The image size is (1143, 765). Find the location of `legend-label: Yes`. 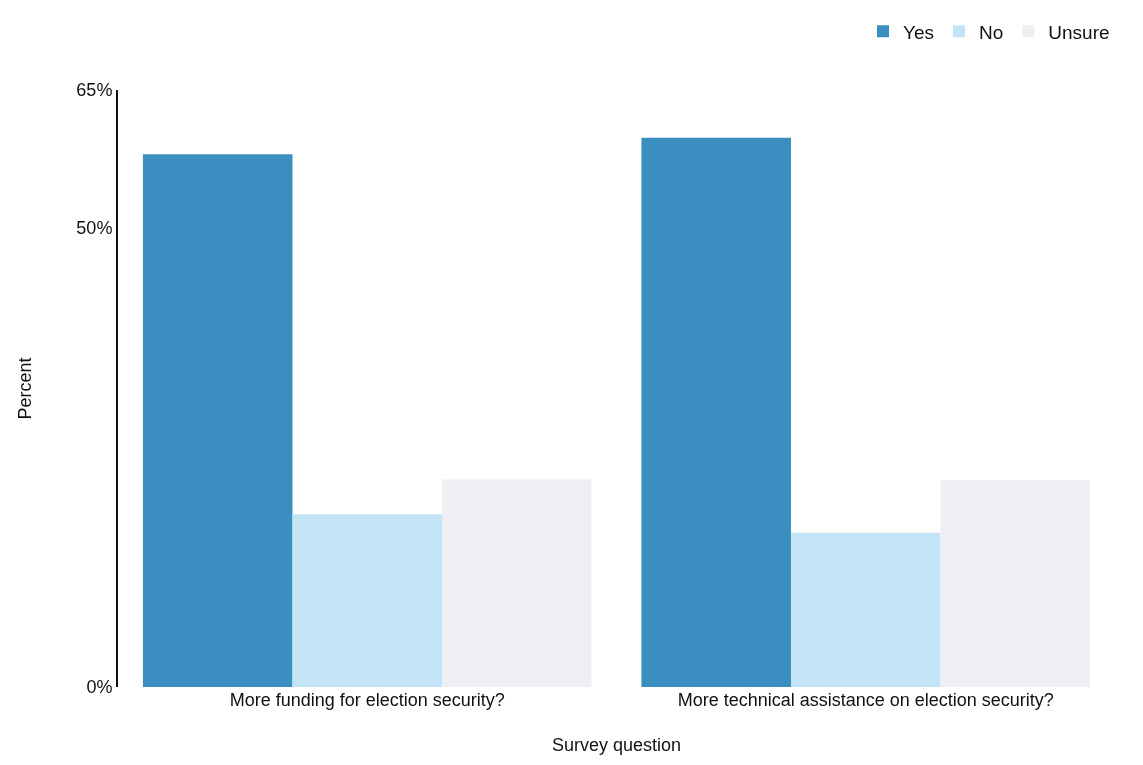

legend-label: Yes is located at coordinates (918, 32).